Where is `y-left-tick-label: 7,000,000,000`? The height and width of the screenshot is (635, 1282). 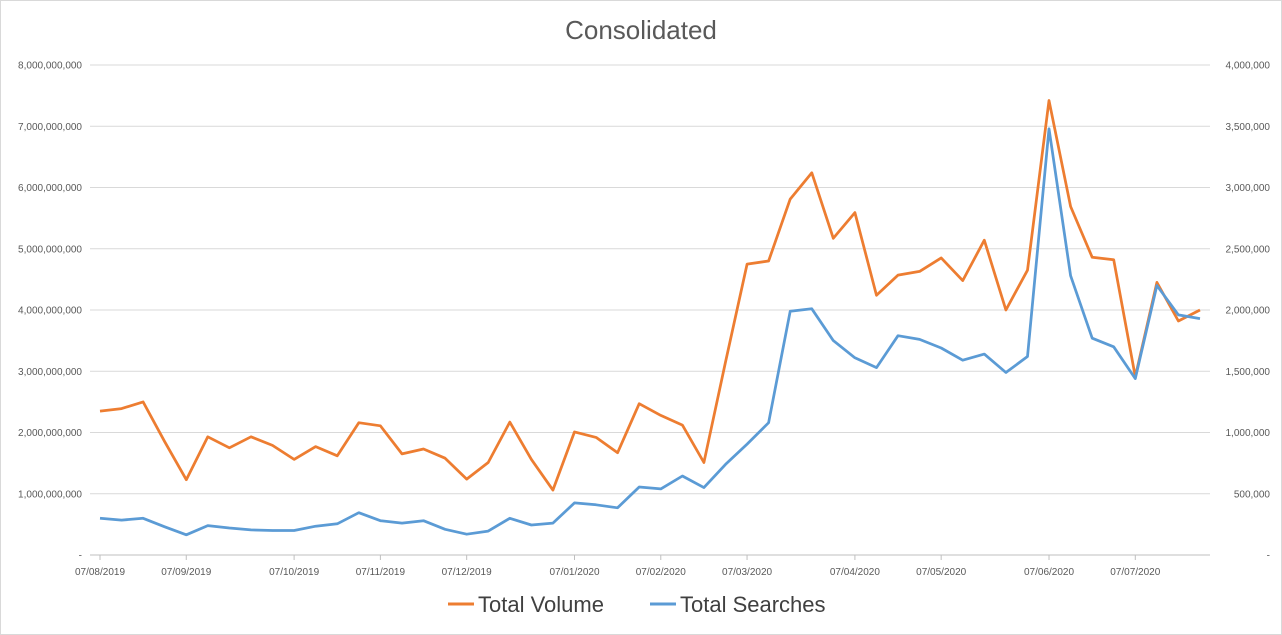 y-left-tick-label: 7,000,000,000 is located at coordinates (50, 127).